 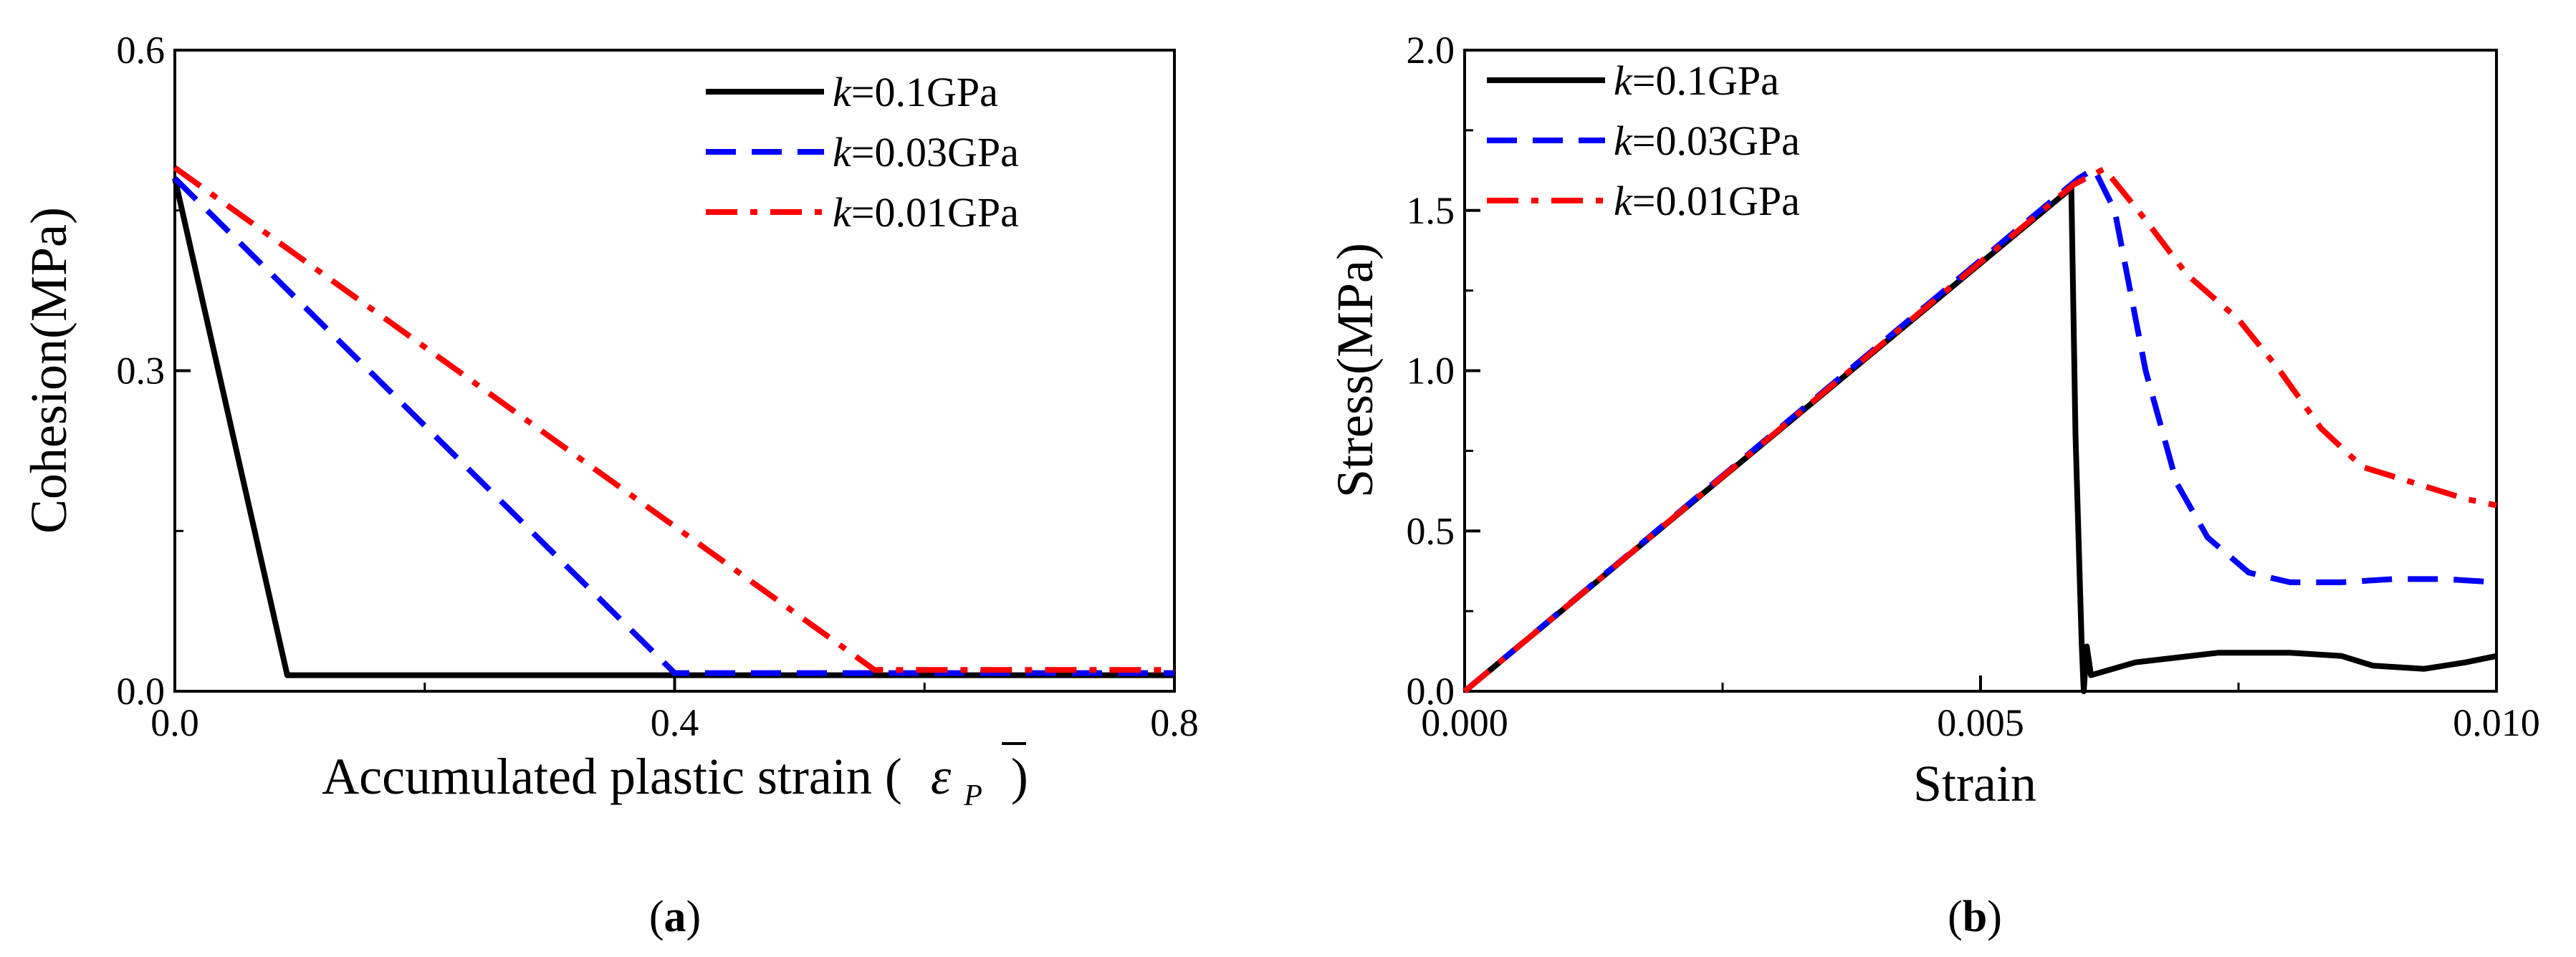 What do you see at coordinates (1707, 201) in the screenshot?
I see `panel-b-legend-label-3: k=0.01GPa` at bounding box center [1707, 201].